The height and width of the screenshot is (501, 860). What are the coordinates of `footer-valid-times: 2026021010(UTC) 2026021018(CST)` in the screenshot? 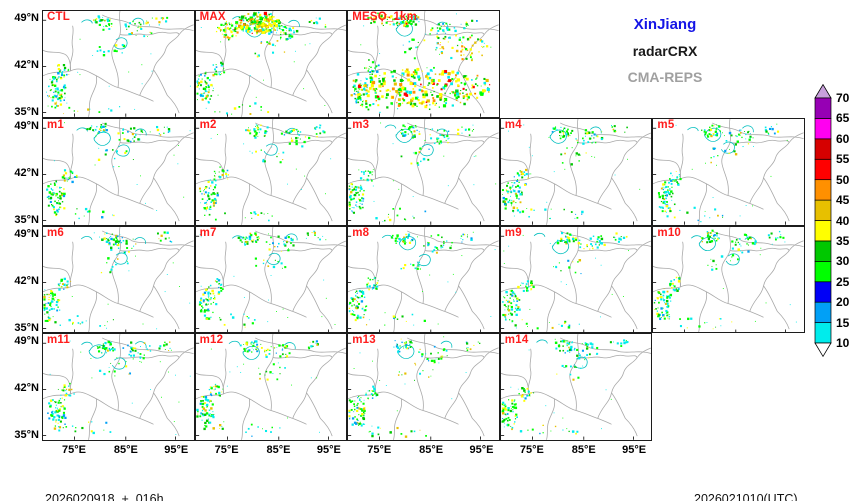 It's located at (746, 480).